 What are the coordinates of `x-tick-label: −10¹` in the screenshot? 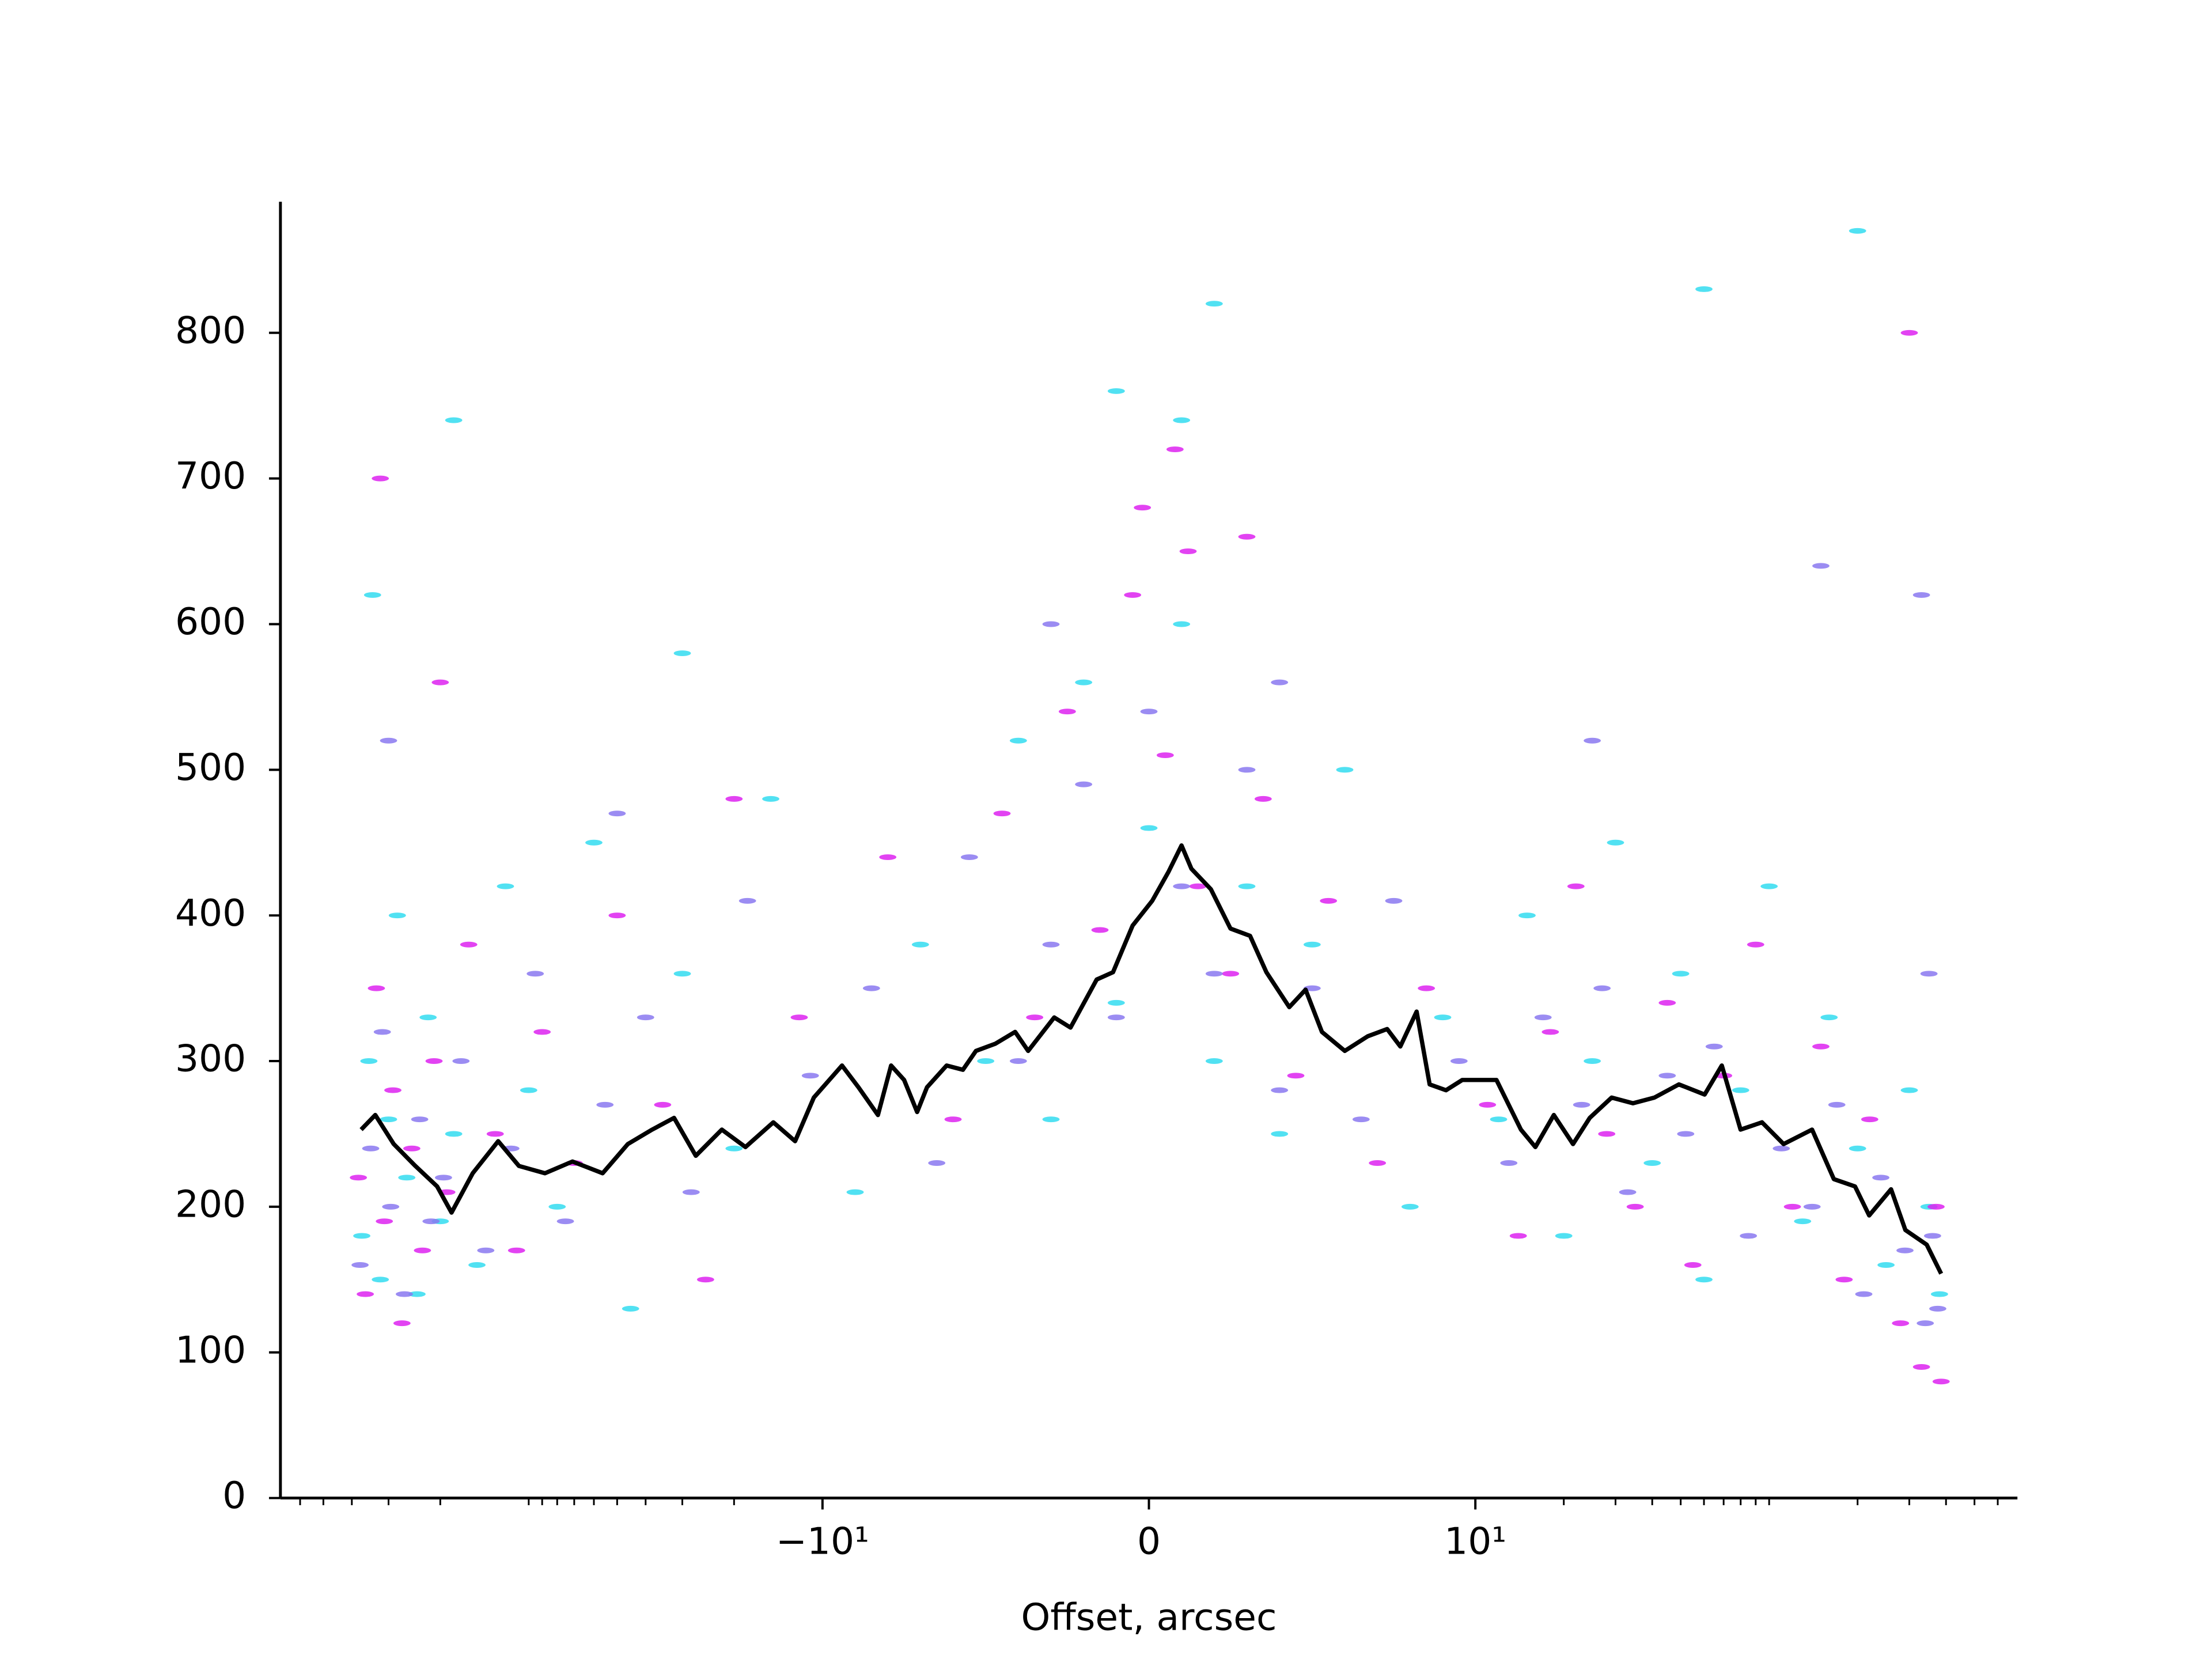 It's located at (822, 1541).